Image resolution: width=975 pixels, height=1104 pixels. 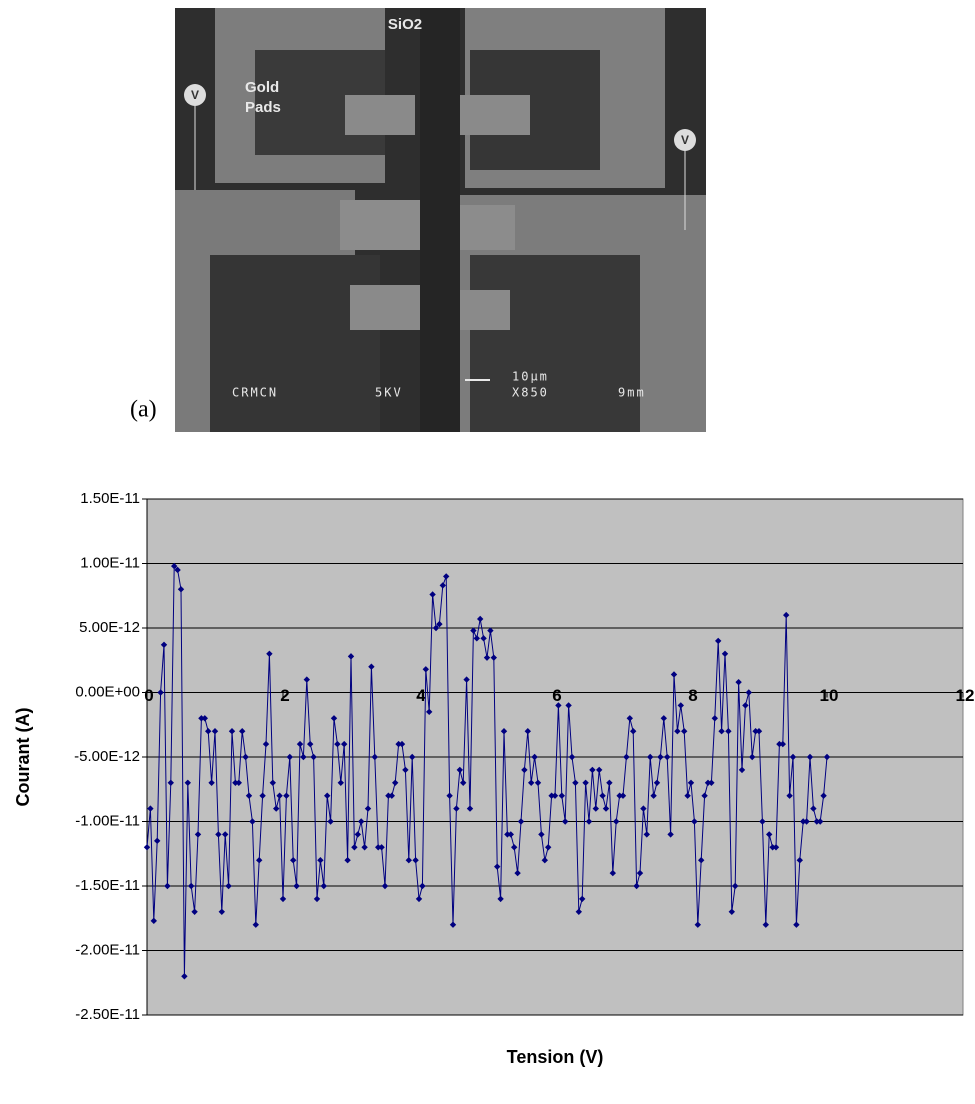 What do you see at coordinates (148, 695) in the screenshot?
I see `x-tick-label: 0` at bounding box center [148, 695].